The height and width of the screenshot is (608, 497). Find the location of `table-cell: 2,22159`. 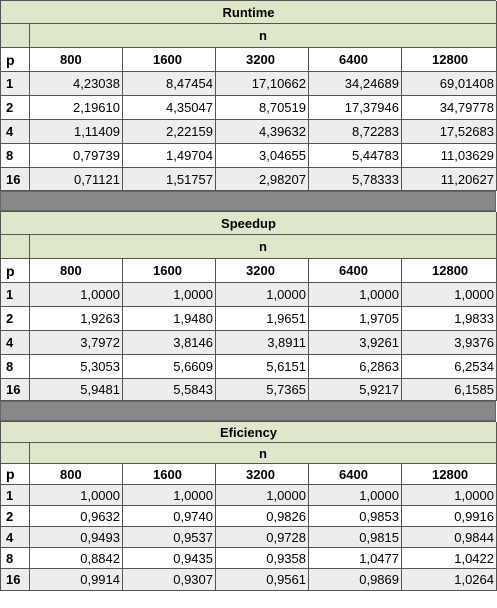

table-cell: 2,22159 is located at coordinates (169, 132).